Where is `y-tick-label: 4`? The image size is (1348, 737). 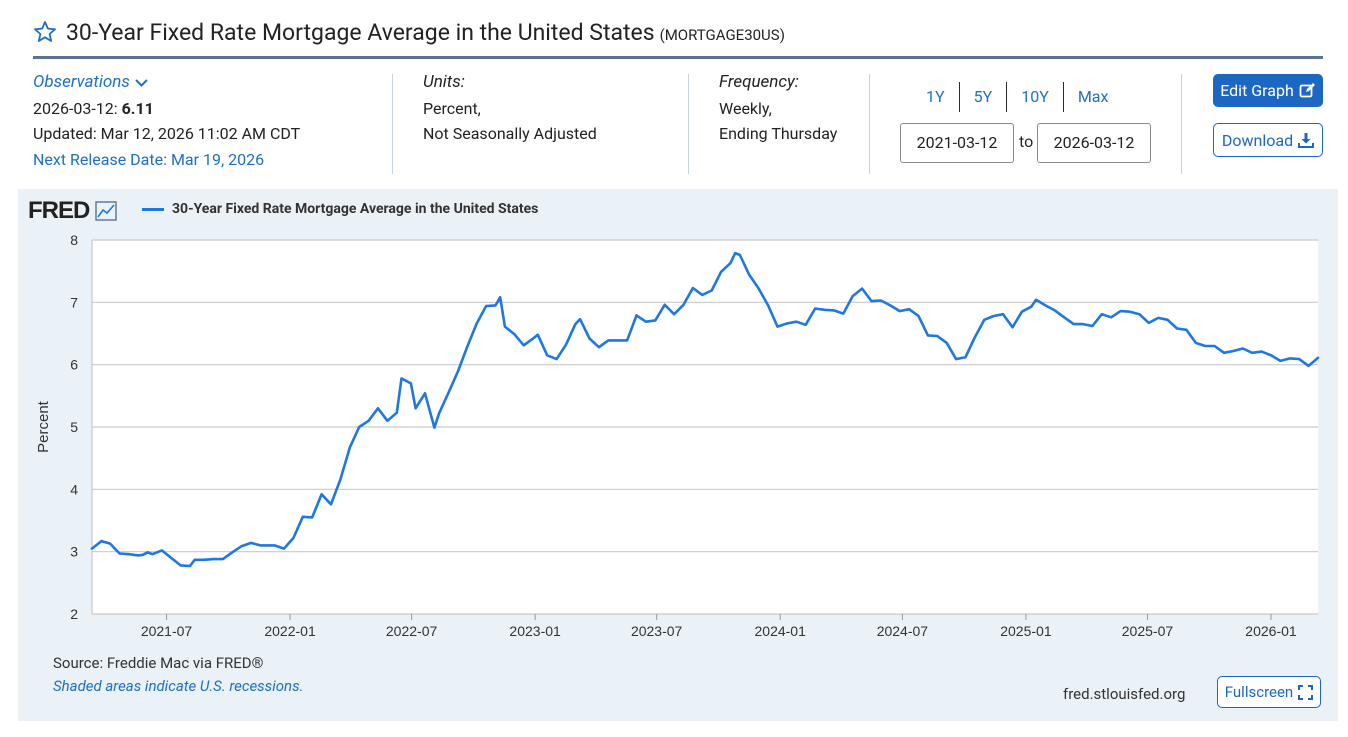 y-tick-label: 4 is located at coordinates (74, 489).